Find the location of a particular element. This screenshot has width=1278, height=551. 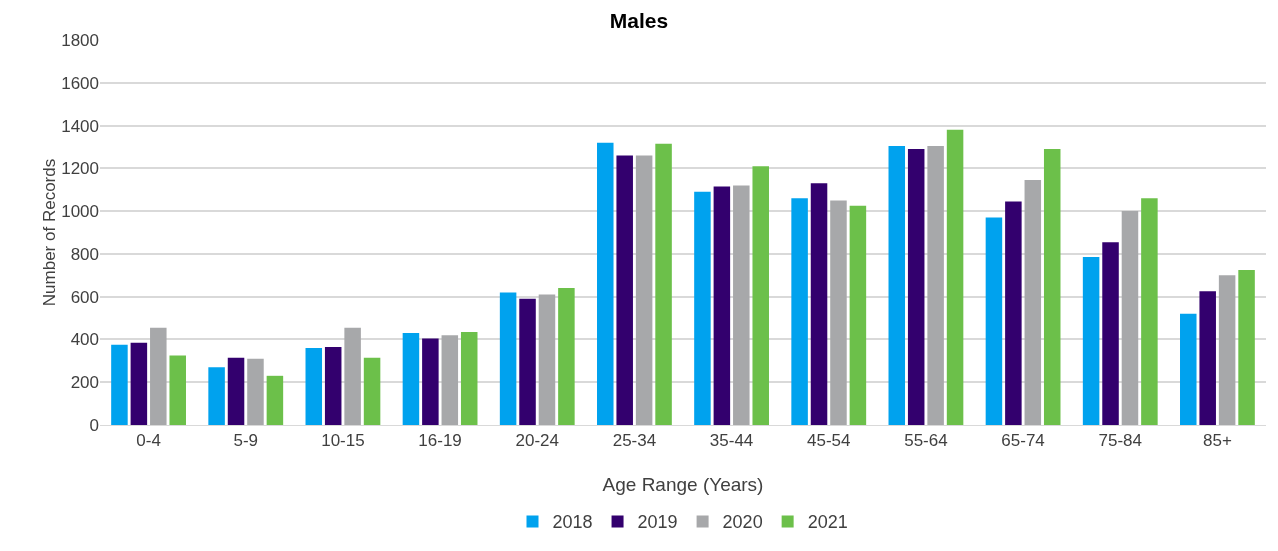

chart-title: Males is located at coordinates (639, 21).